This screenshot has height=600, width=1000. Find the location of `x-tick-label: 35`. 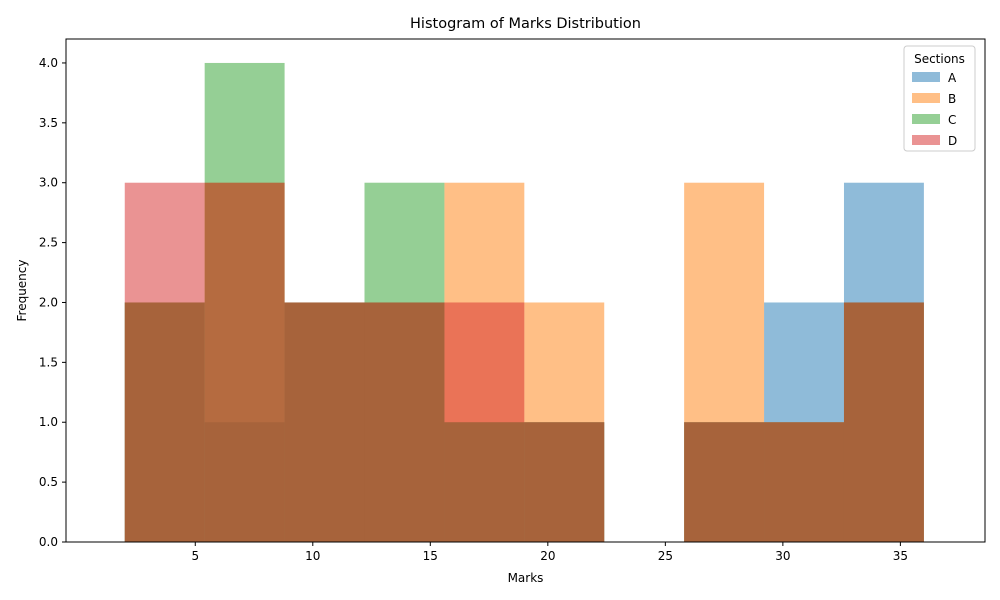

x-tick-label: 35 is located at coordinates (900, 556).